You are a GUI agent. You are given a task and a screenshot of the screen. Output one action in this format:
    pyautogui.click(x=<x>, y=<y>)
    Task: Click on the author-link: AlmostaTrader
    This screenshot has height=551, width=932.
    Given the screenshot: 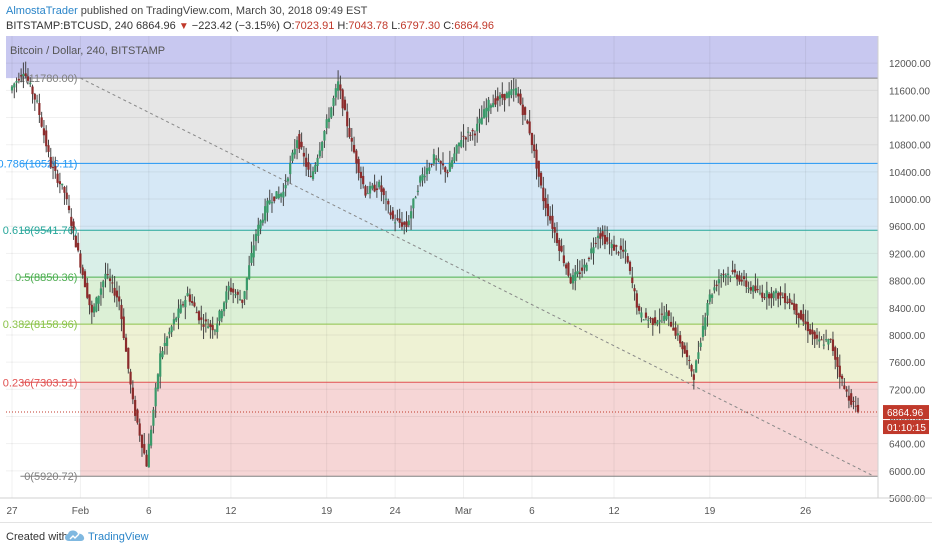 What is the action you would take?
    pyautogui.click(x=42, y=11)
    